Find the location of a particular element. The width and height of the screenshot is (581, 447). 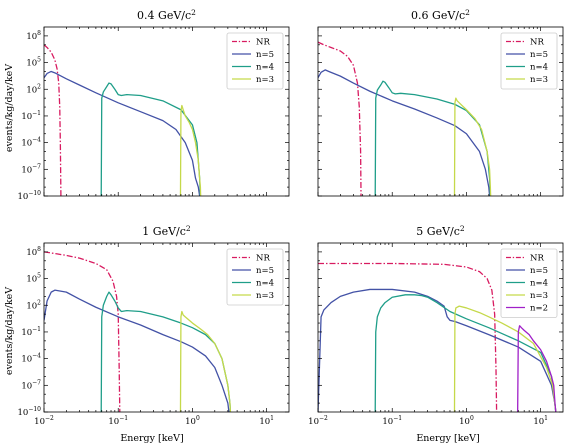

panel-title: 0.4 GeV/c2 is located at coordinates (166, 15).